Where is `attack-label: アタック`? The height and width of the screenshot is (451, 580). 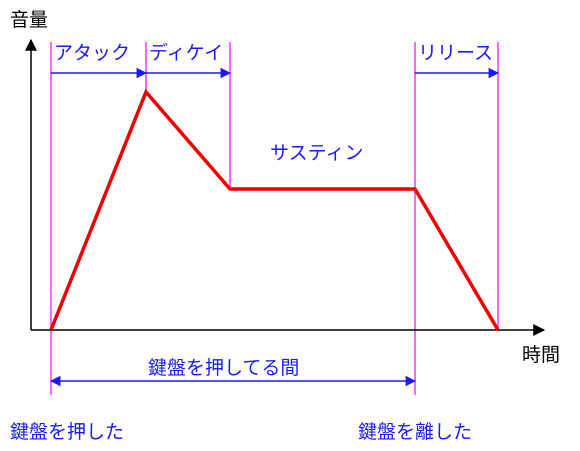
attack-label: アタック is located at coordinates (92, 53).